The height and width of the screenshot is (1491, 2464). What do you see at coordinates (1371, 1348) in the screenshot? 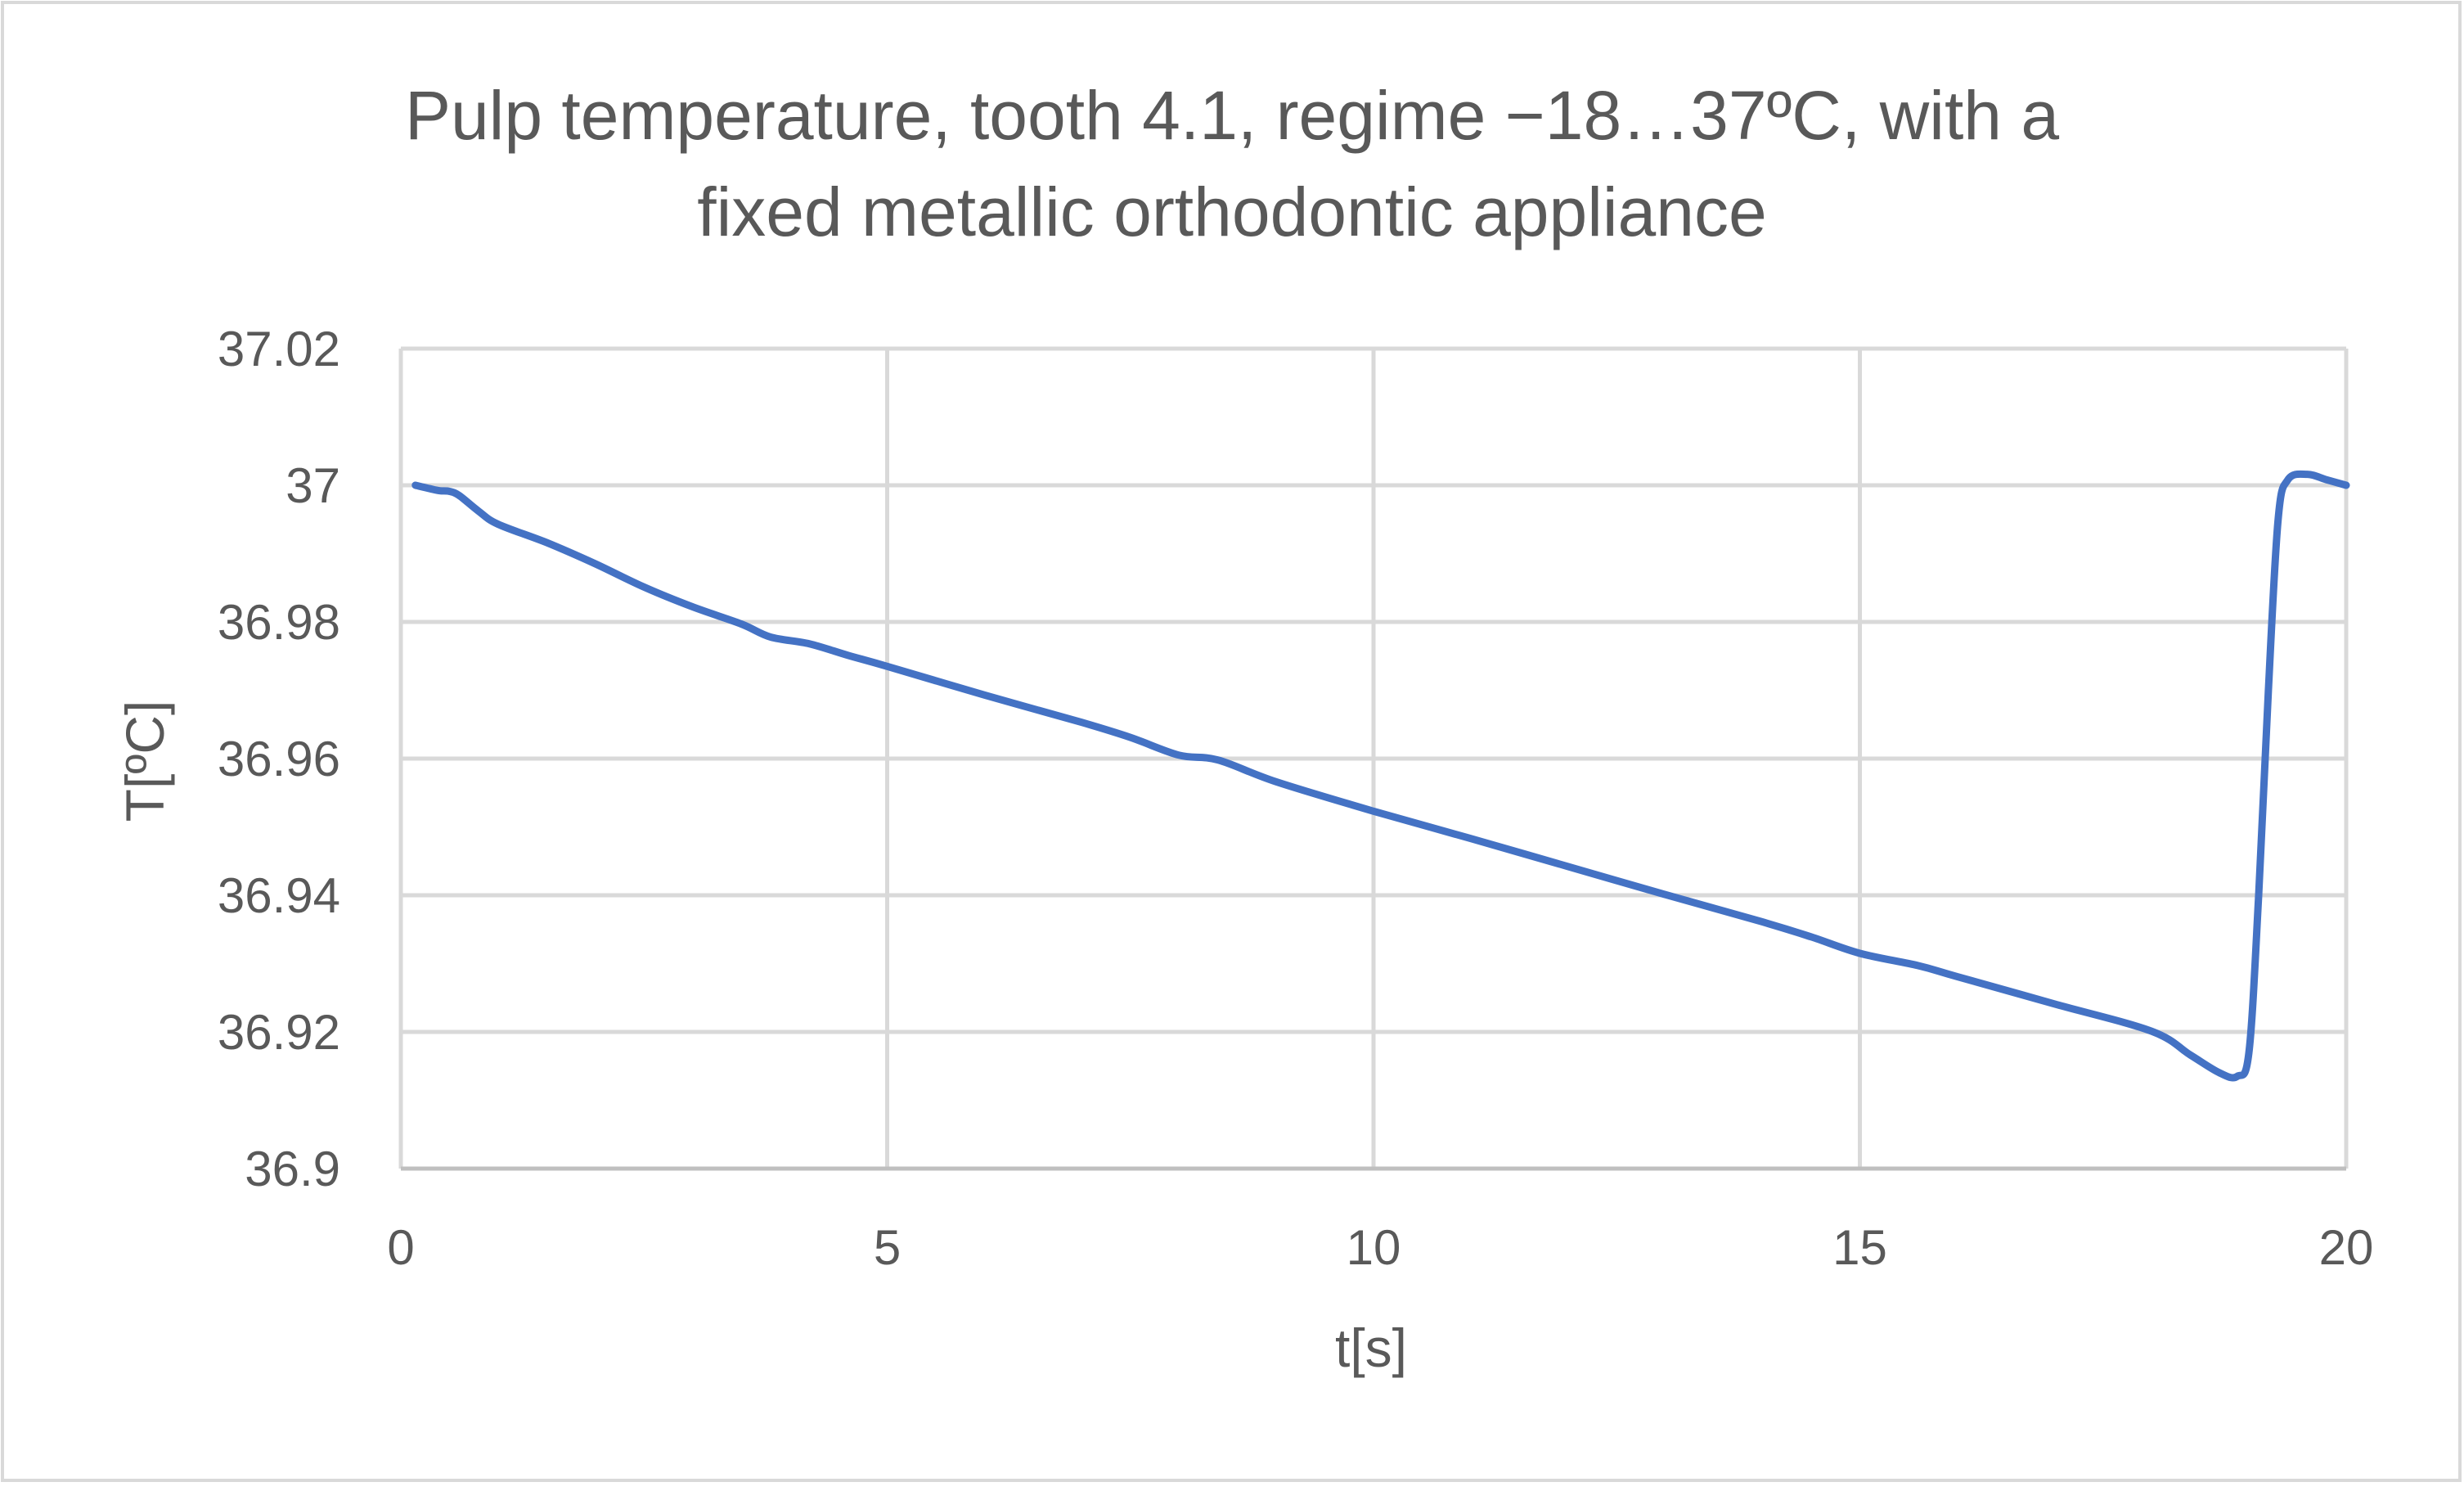
I see `x-axis-label: t[s]` at bounding box center [1371, 1348].